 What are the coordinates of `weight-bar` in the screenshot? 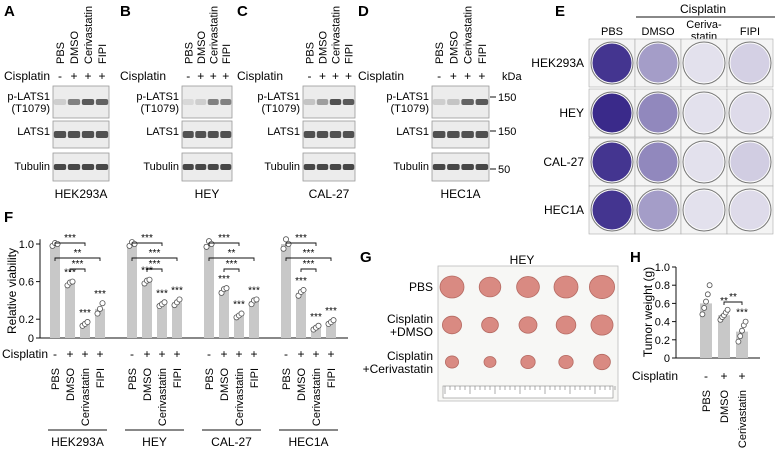 It's located at (724, 336).